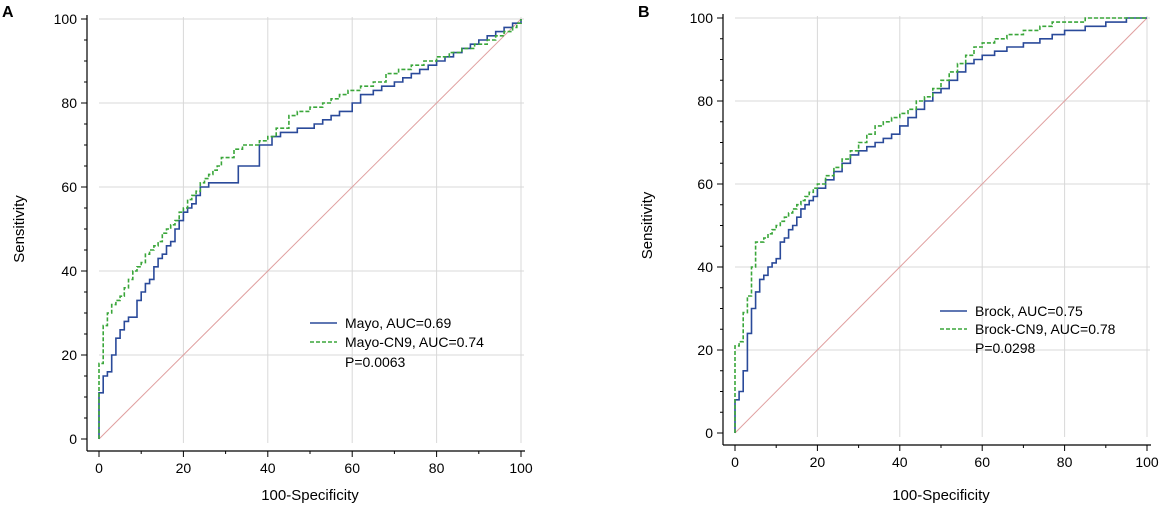 The image size is (1169, 509). I want to click on legend-label: Mayo-CN9, AUC=0.74, so click(414, 342).